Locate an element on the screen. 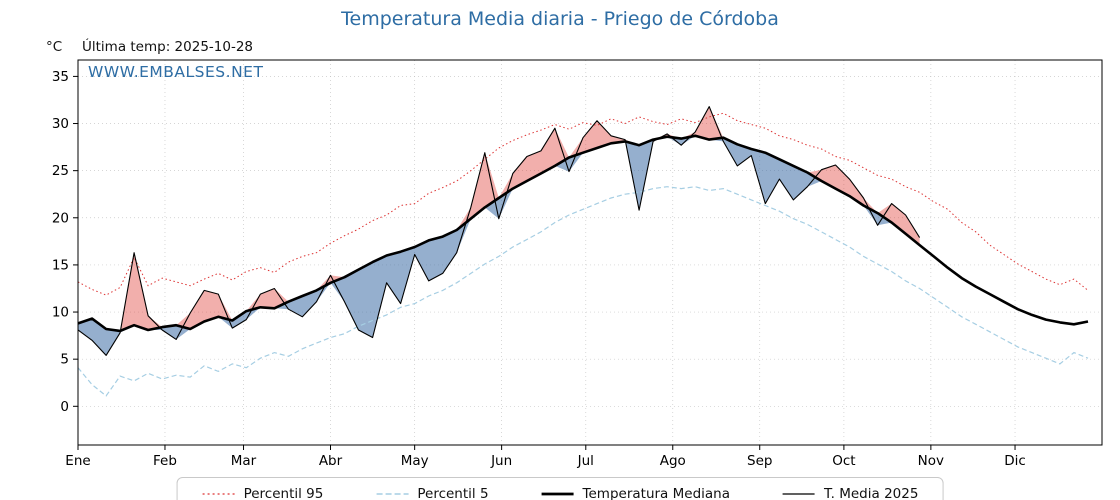 The width and height of the screenshot is (1120, 500). legend-item-percentil-5: Percentil 5 is located at coordinates (432, 493).